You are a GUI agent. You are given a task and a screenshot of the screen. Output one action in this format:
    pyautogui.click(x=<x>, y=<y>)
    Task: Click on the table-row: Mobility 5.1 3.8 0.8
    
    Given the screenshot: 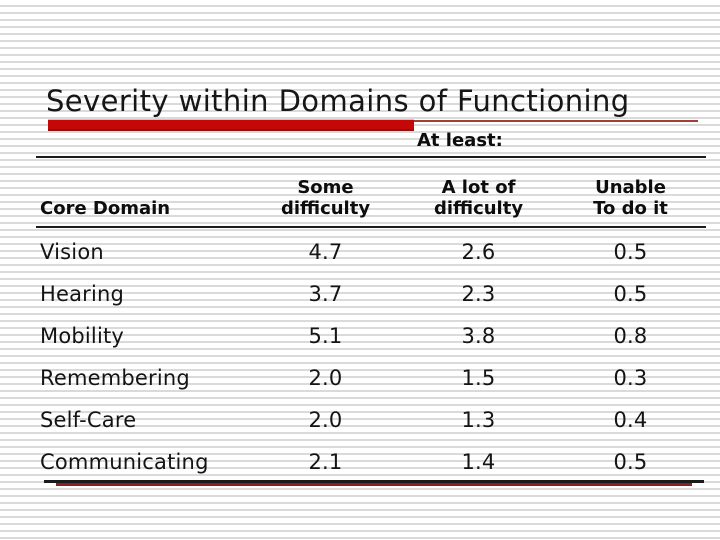 What is the action you would take?
    pyautogui.click(x=371, y=333)
    